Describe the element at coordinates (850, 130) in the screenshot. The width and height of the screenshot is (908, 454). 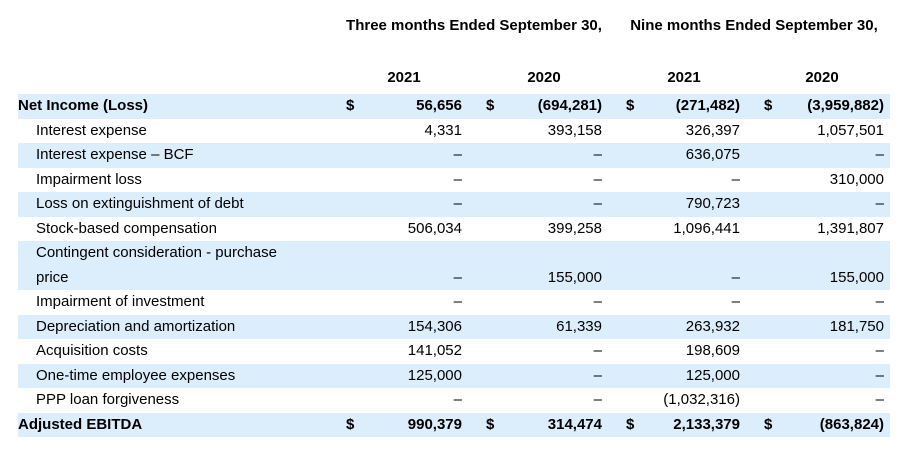
I see `value-cell: 1,057,501` at that location.